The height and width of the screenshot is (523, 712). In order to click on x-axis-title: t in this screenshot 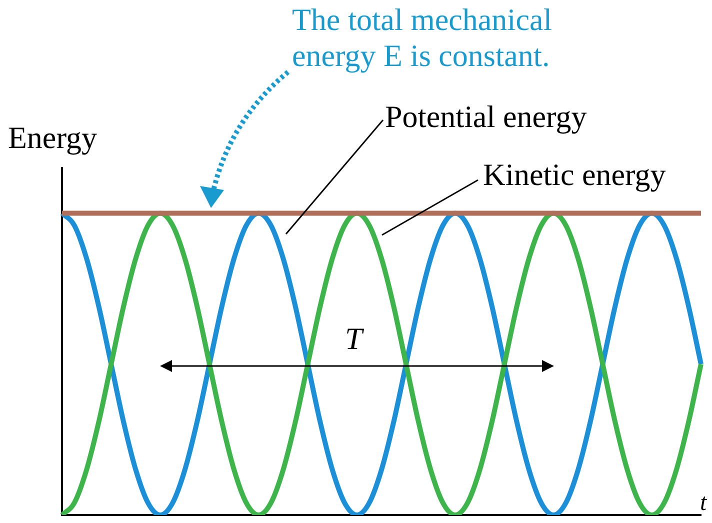, I will do `click(703, 503)`.